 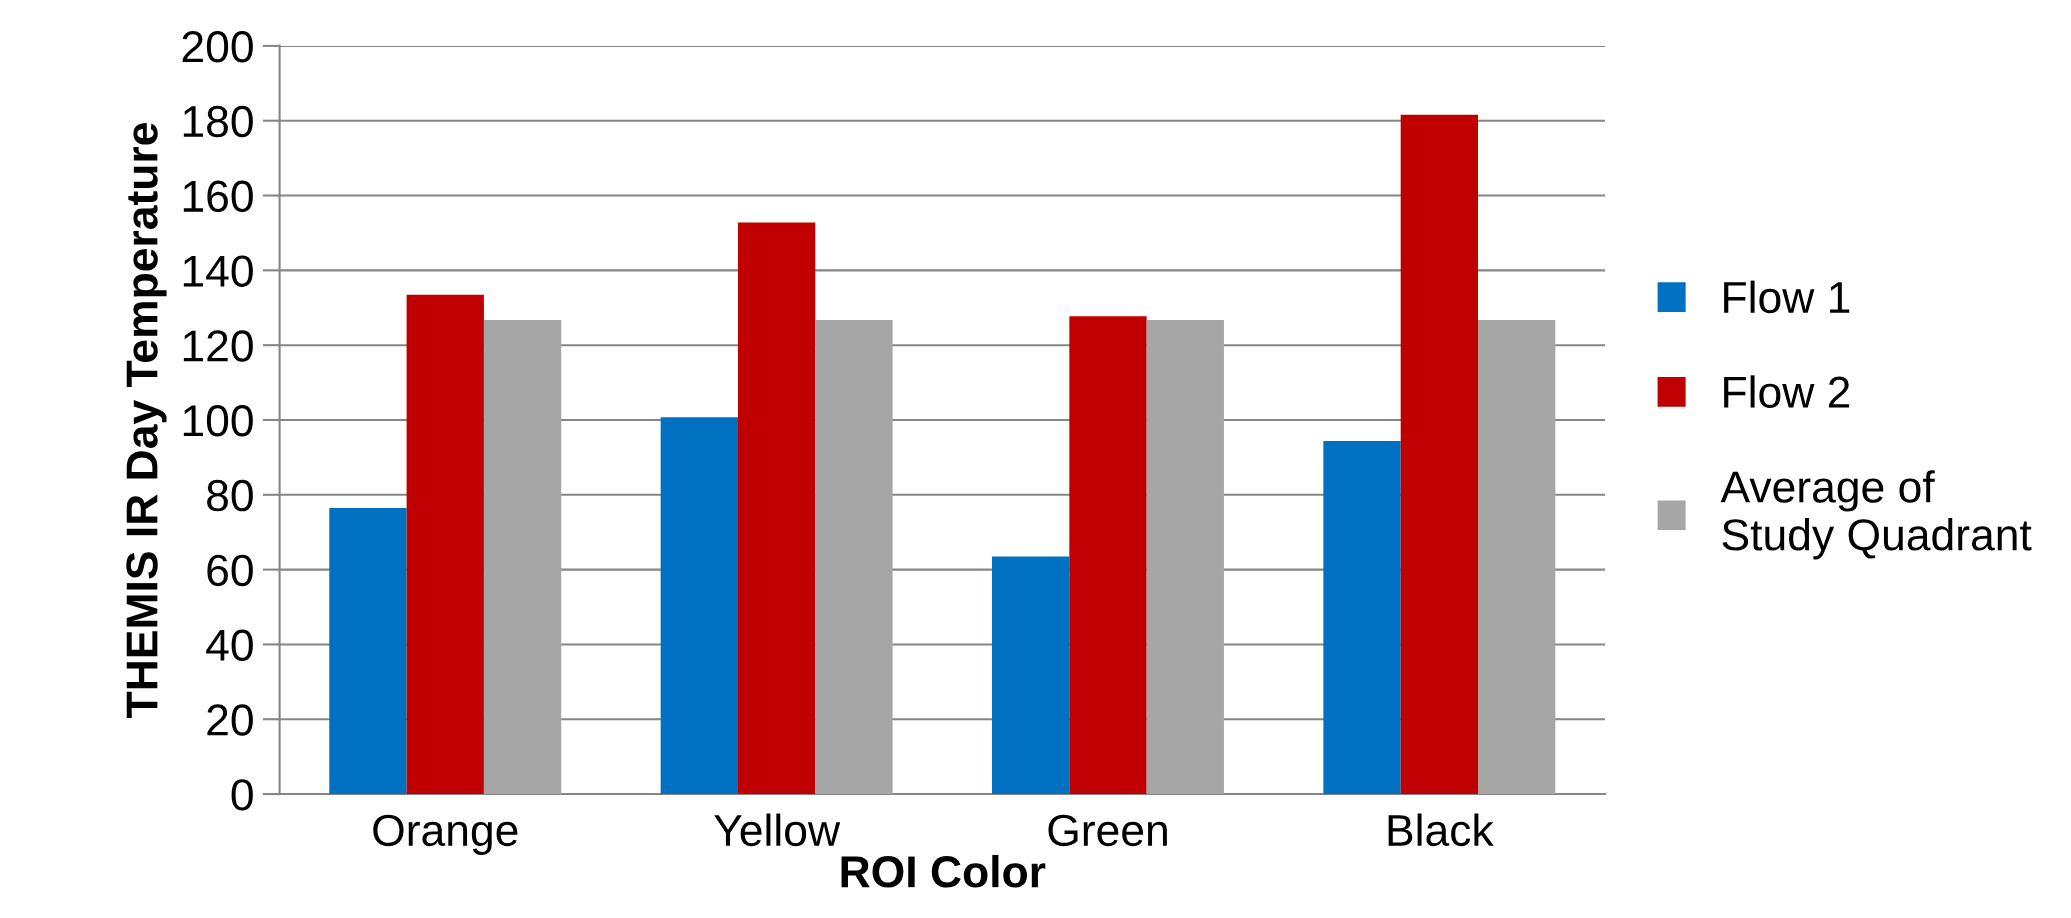 I want to click on y-tick-label: 0, so click(x=242, y=795).